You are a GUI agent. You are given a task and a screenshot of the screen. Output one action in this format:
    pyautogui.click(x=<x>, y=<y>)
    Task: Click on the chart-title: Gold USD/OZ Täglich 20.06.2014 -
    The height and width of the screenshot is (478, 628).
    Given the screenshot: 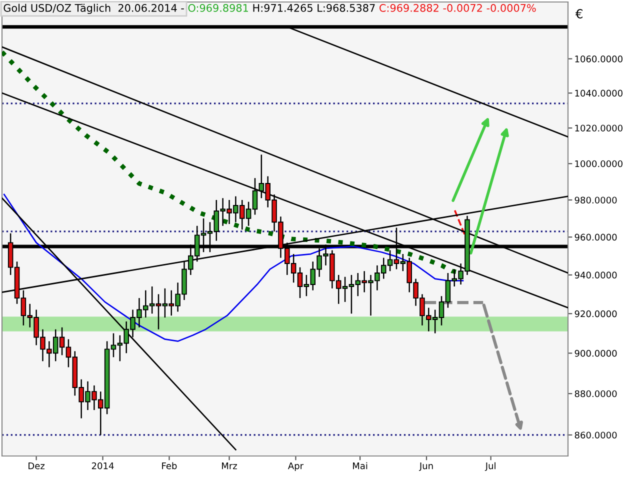 What is the action you would take?
    pyautogui.click(x=94, y=9)
    